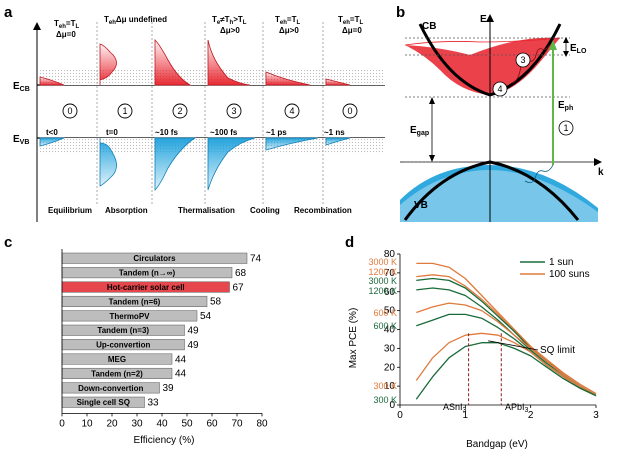 Image resolution: width=628 pixels, height=454 pixels. What do you see at coordinates (392, 405) in the screenshot?
I see `d-y-tick-label: 0` at bounding box center [392, 405].